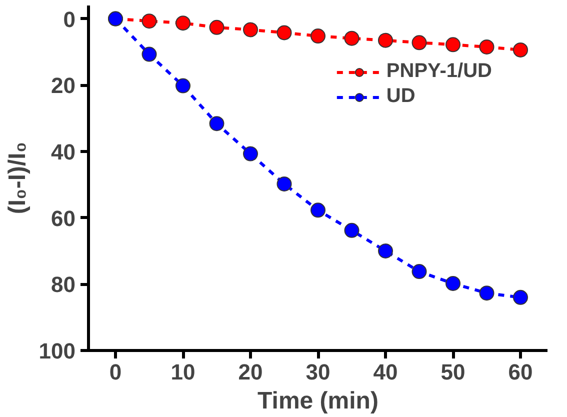 The image size is (567, 417). Describe the element at coordinates (385, 372) in the screenshot. I see `x-tick-label: 40` at that location.